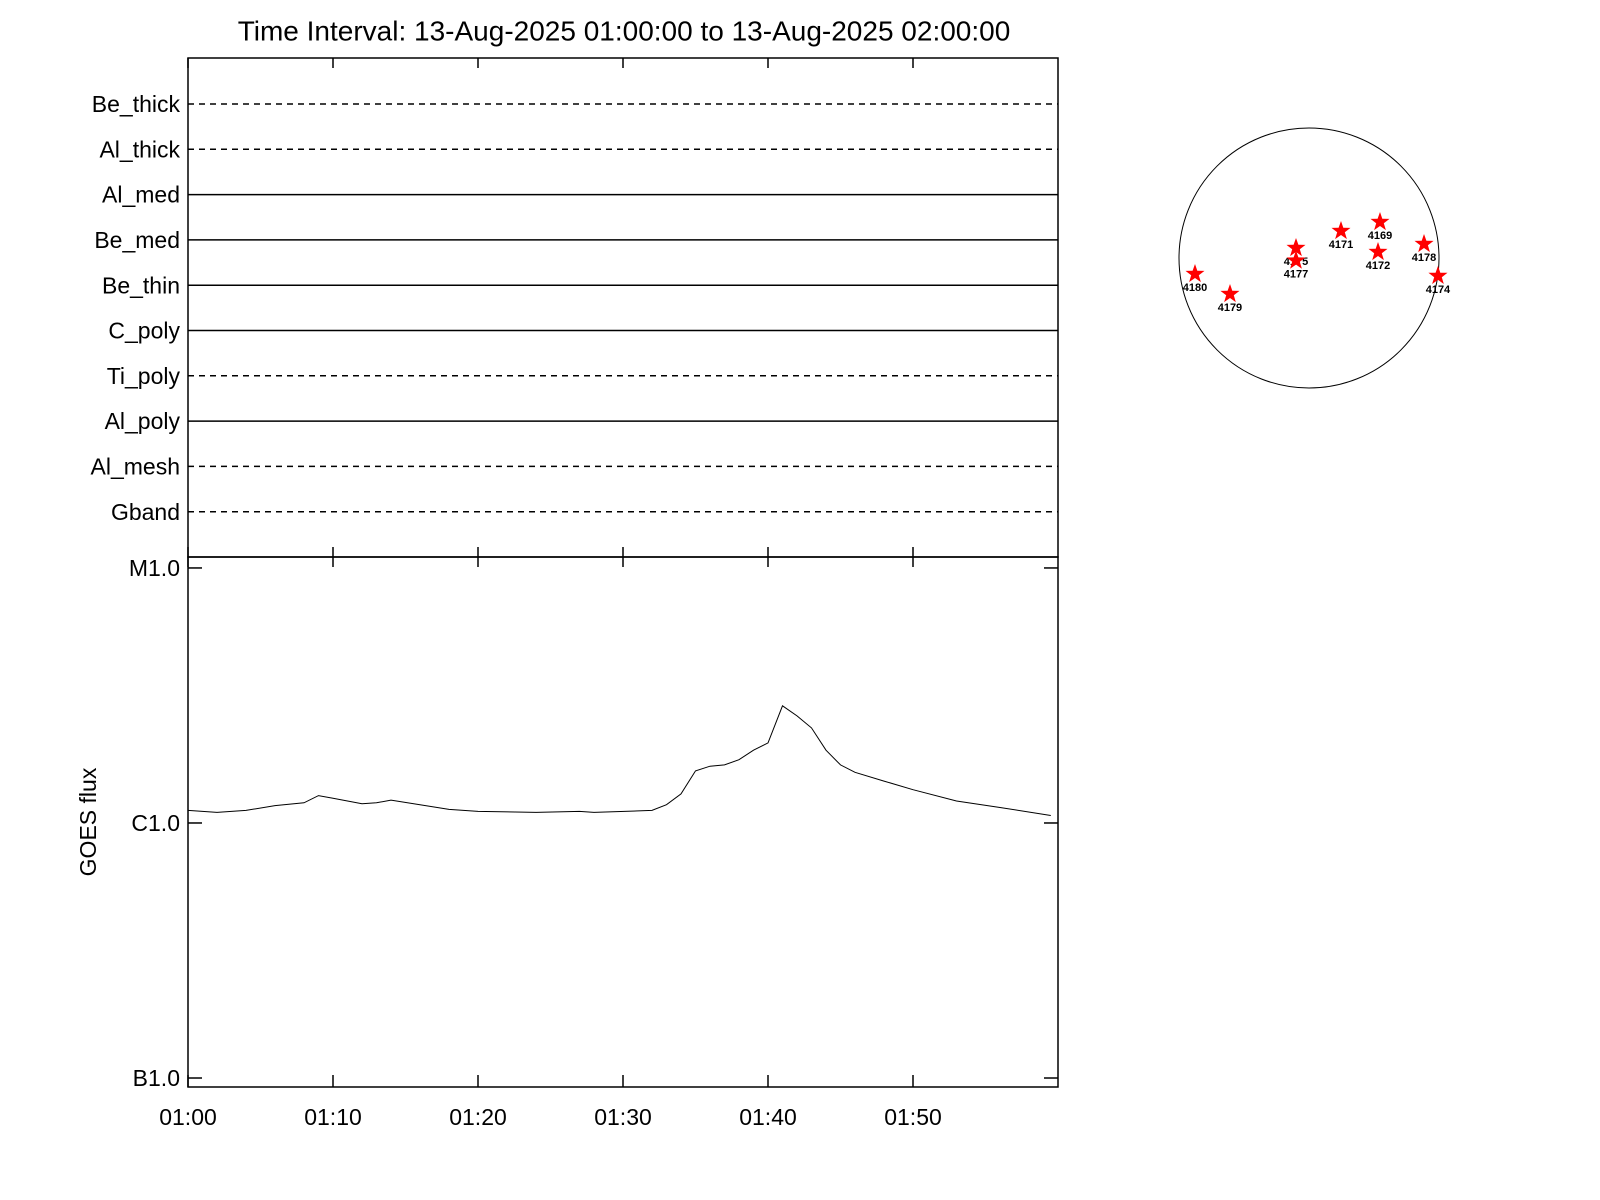  I want to click on state-label: Al_med, so click(141, 195).